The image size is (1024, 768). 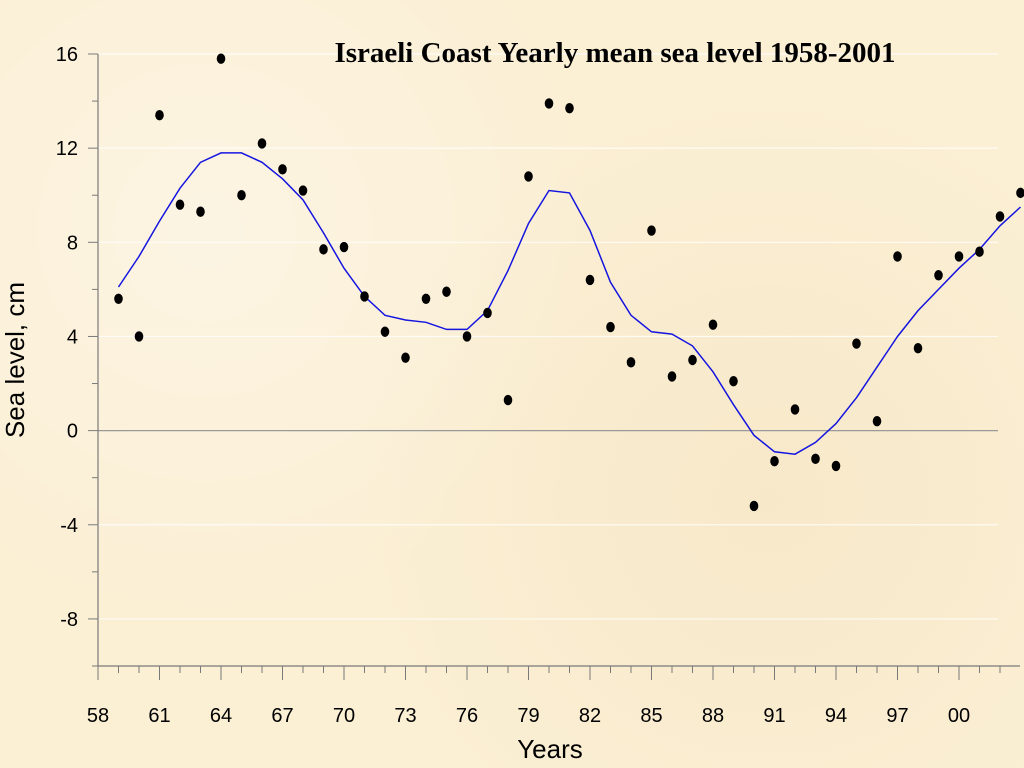 I want to click on x-tick-label: 64, so click(x=221, y=716).